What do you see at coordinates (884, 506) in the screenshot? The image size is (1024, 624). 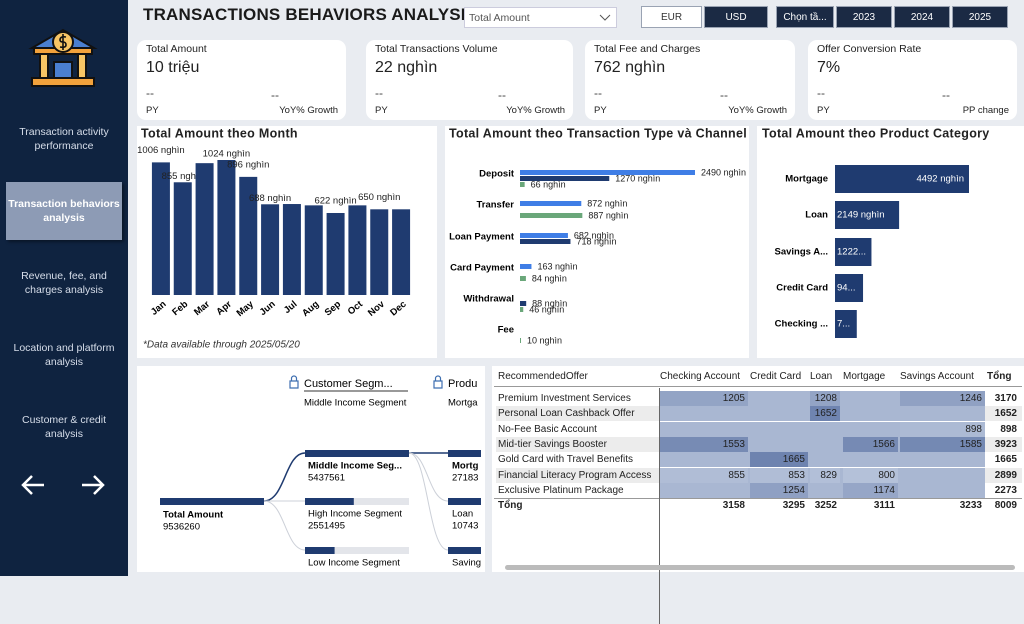 I see `total-cell: 3111` at bounding box center [884, 506].